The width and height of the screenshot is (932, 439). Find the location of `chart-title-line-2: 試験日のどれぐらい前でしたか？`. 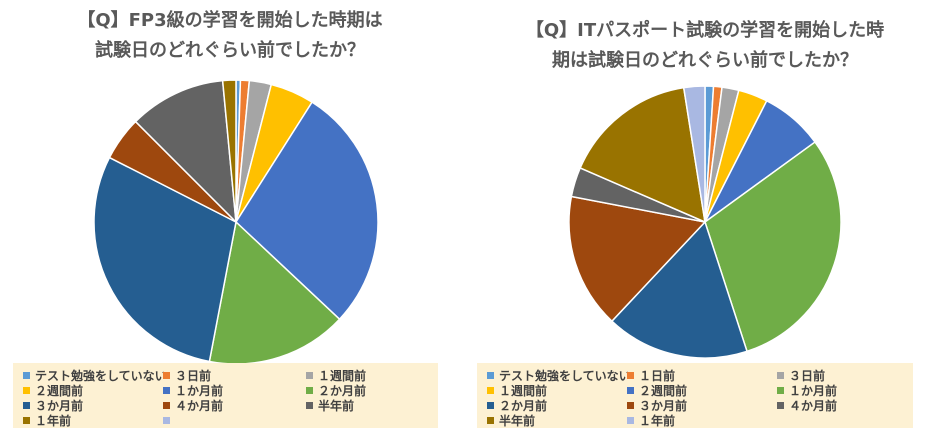

chart-title-line-2: 試験日のどれぐらい前でしたか？ is located at coordinates (230, 50).